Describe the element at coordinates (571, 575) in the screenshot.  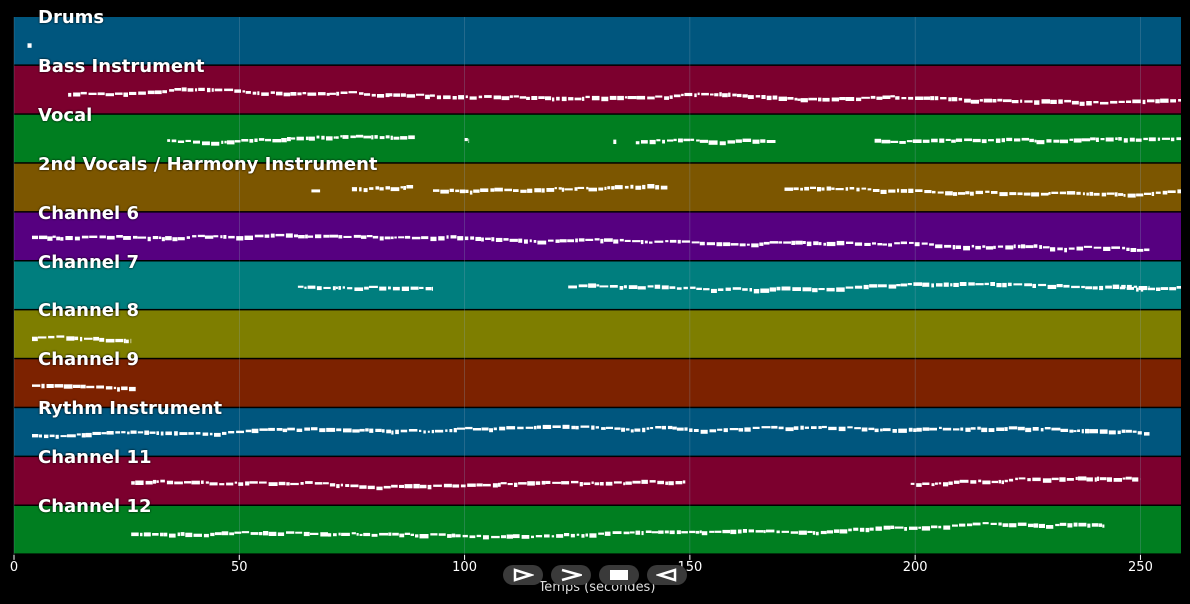
I see `forward-button` at that location.